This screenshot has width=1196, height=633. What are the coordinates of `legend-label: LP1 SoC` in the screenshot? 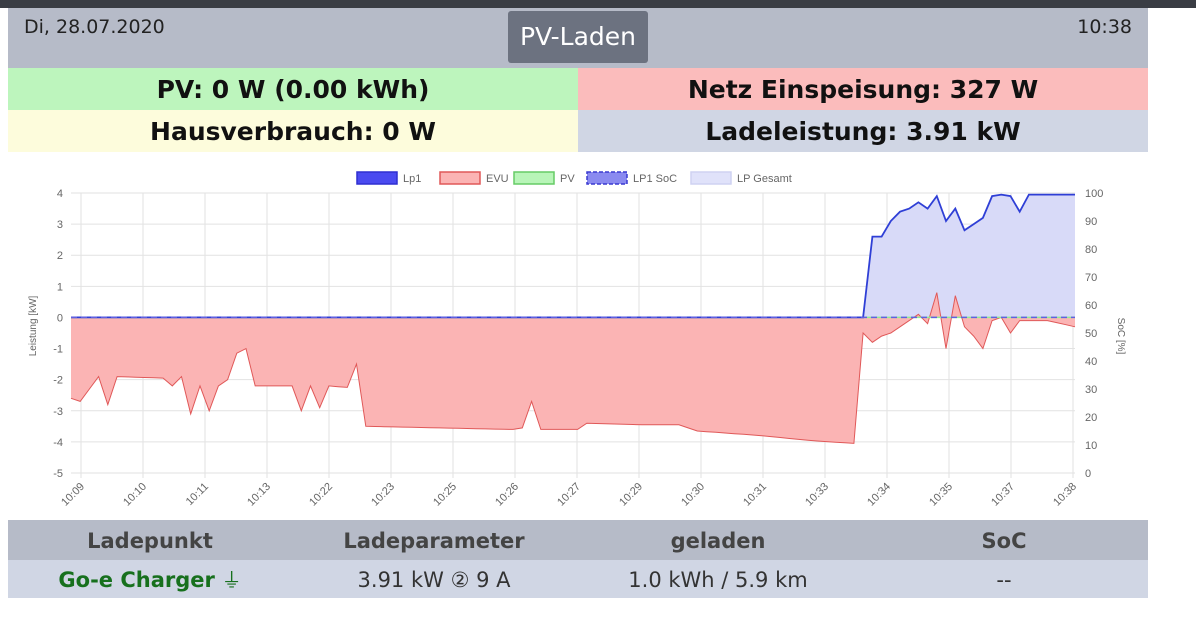 It's located at (655, 179).